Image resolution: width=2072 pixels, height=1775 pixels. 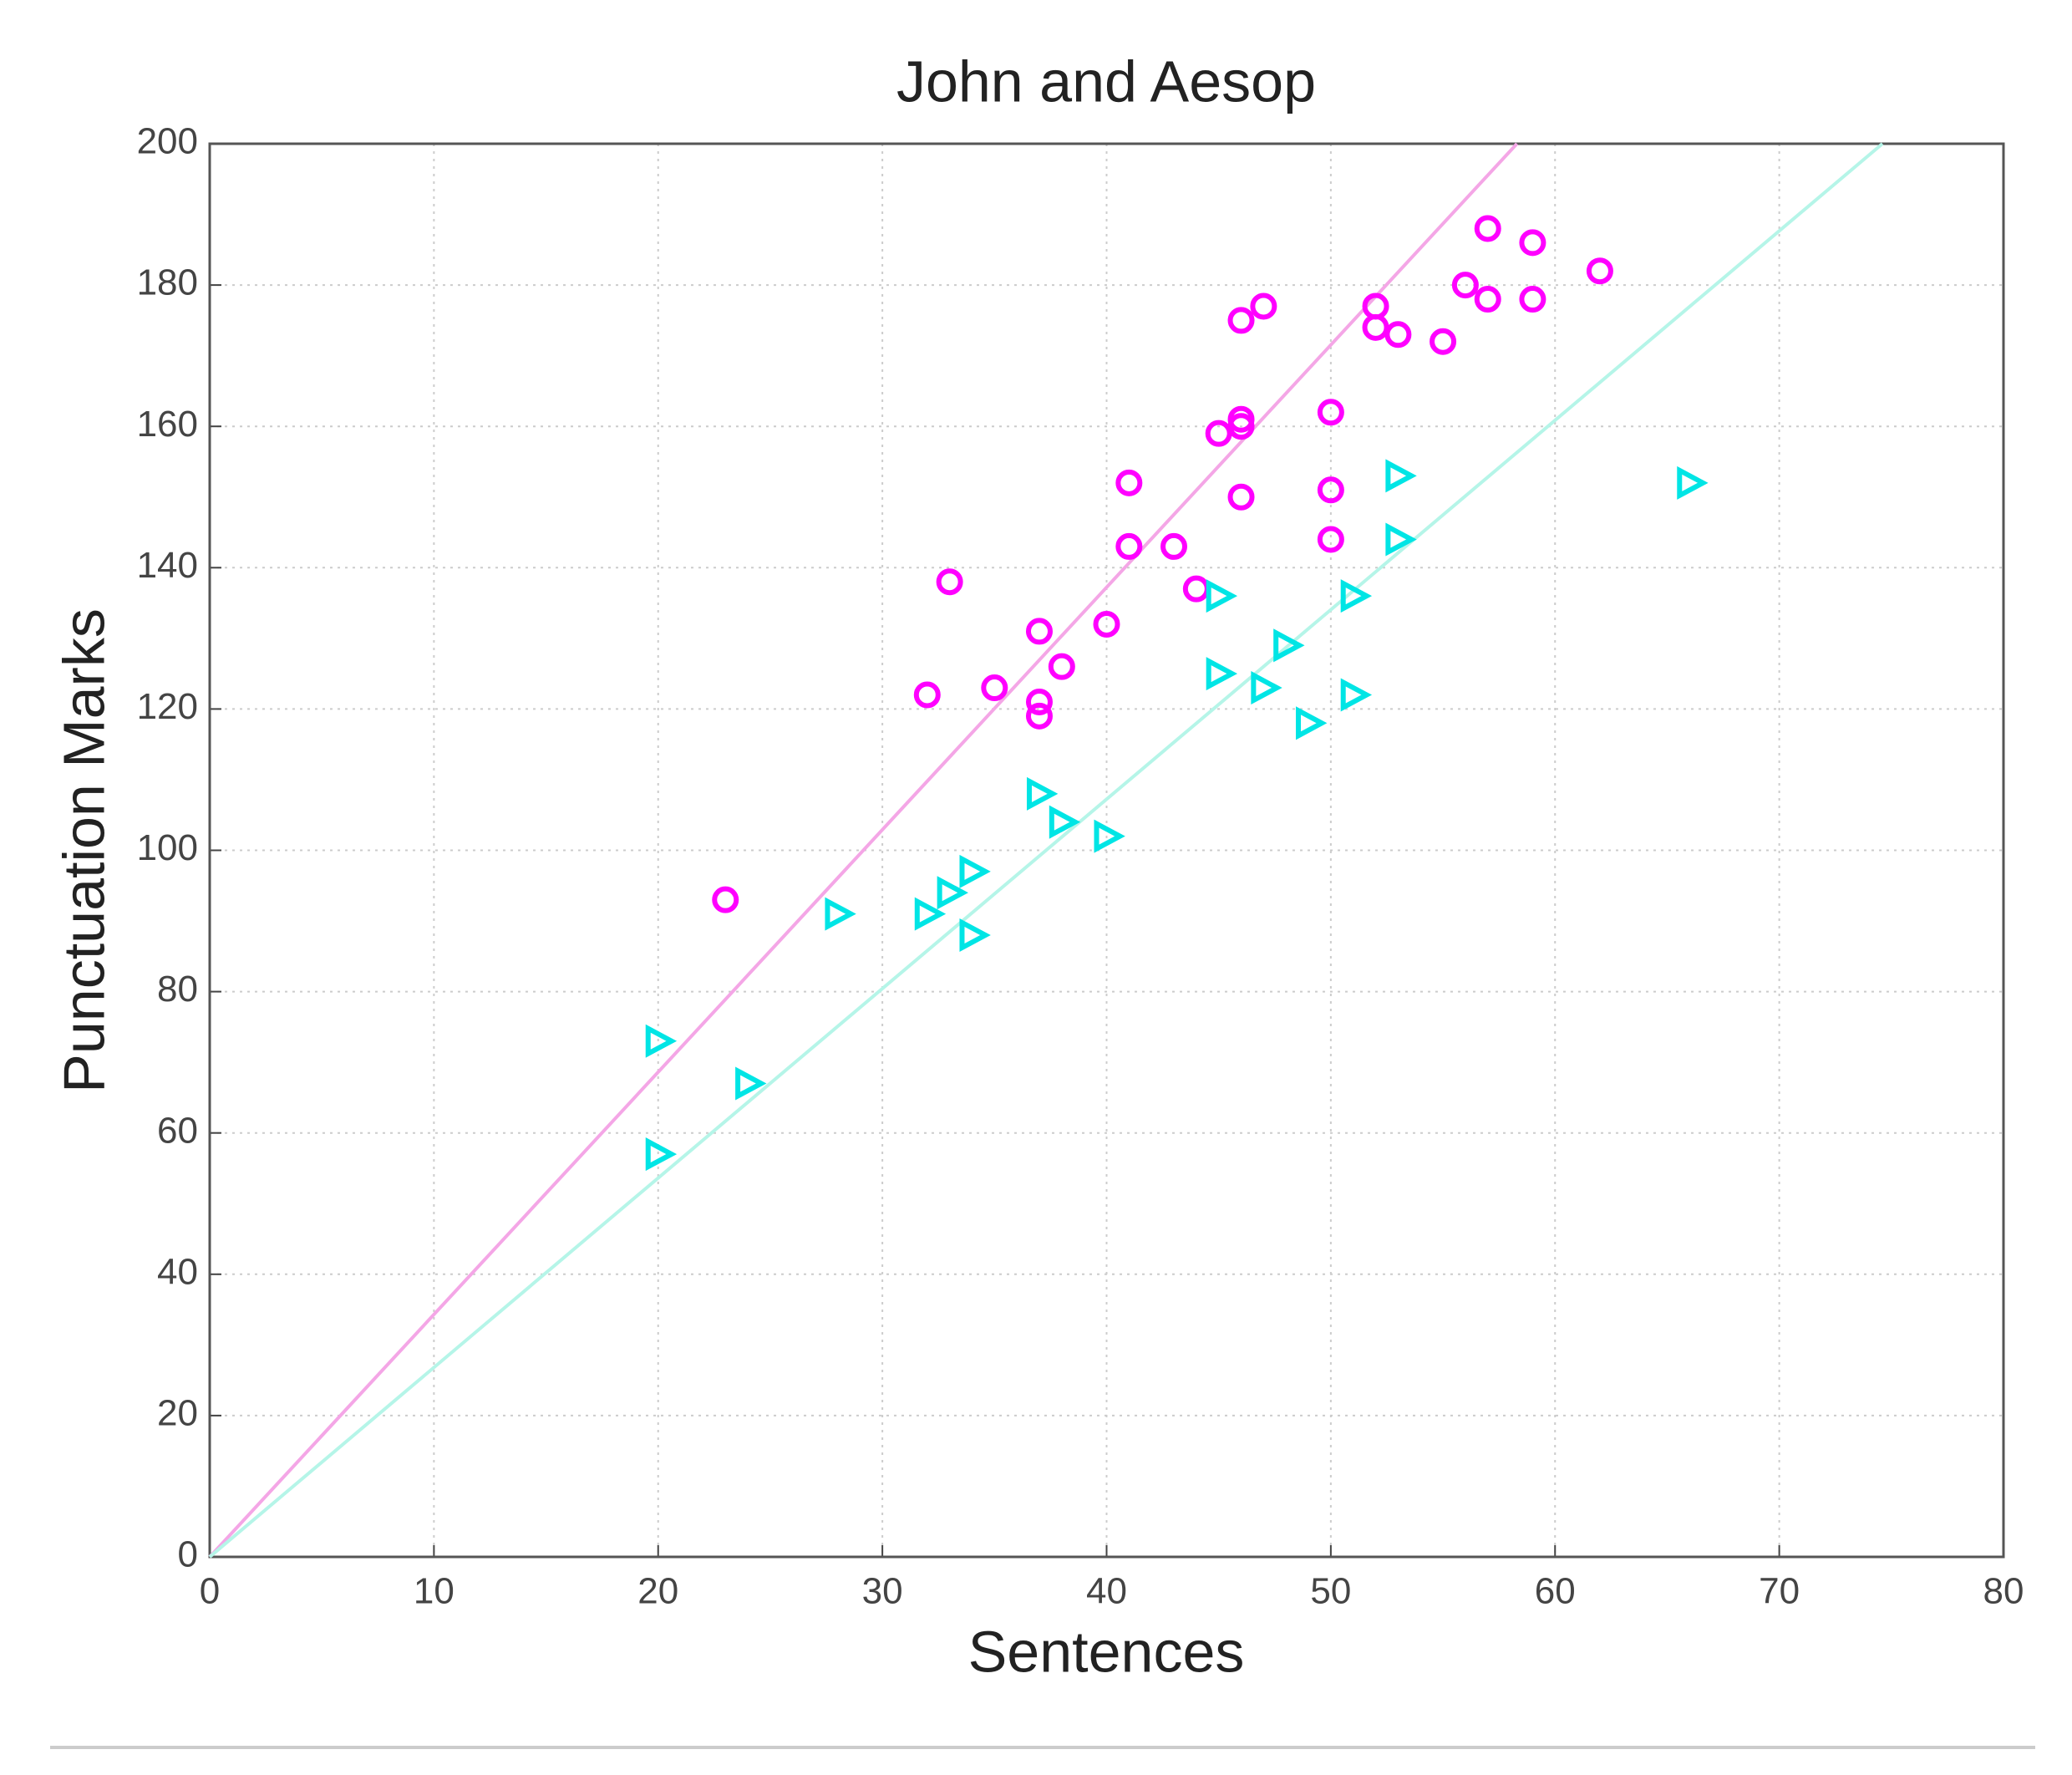 I want to click on x-tick-label: 10, so click(x=435, y=1591).